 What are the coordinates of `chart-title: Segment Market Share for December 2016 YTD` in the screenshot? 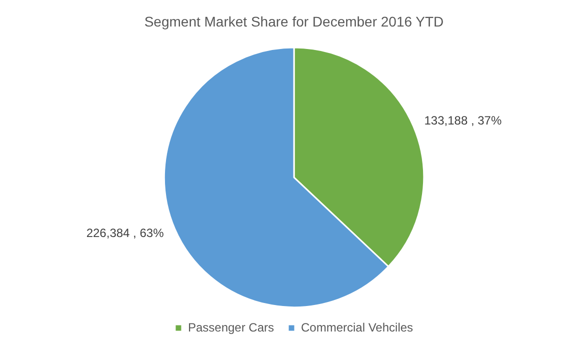 It's located at (294, 21).